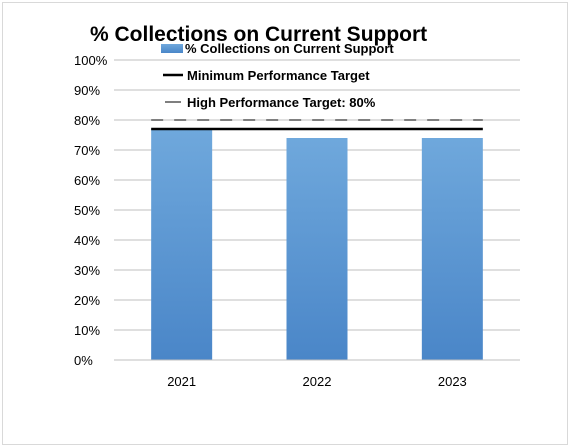 The width and height of the screenshot is (571, 448). I want to click on y-tick-label: 60%, so click(87, 180).